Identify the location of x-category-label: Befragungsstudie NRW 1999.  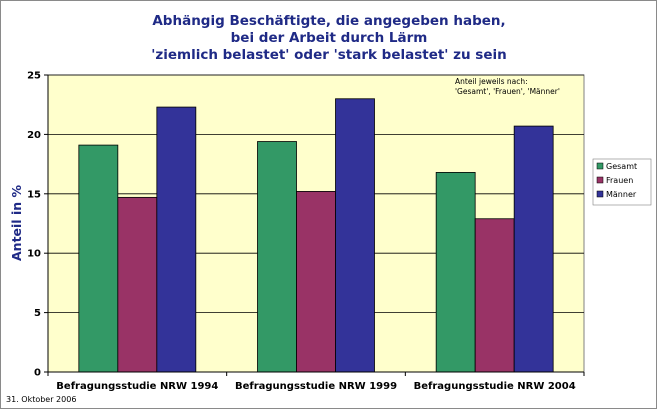
(316, 386).